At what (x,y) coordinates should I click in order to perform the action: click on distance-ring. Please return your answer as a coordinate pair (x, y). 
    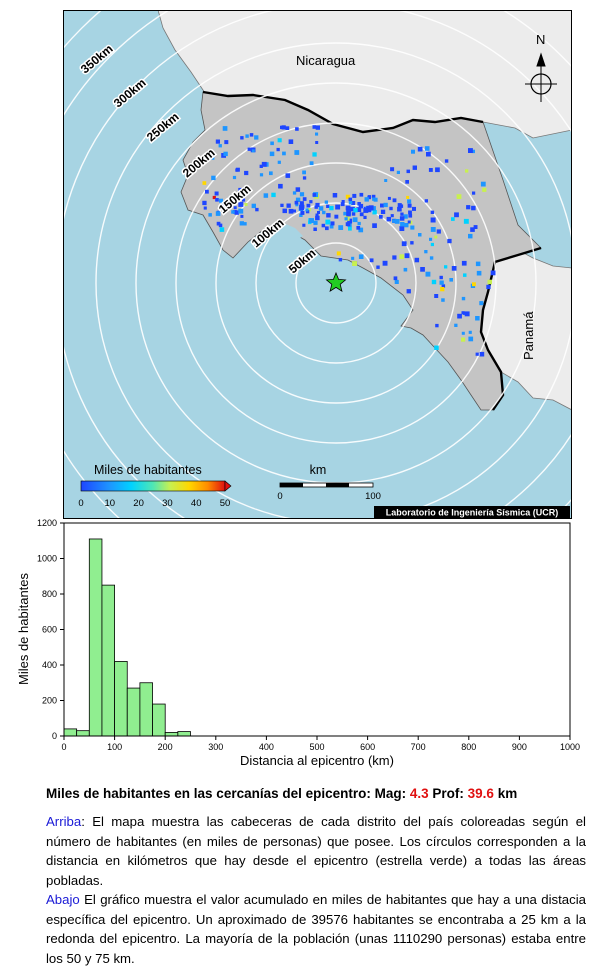
    Looking at the image, I should click on (336, 283).